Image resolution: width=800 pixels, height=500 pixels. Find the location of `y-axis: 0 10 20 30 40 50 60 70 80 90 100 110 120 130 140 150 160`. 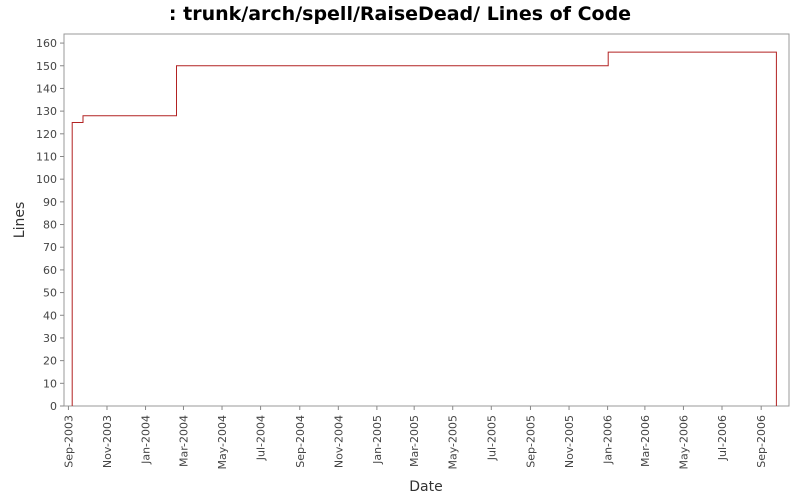

y-axis: 0 10 20 30 40 50 60 70 80 90 100 110 120 130 140 150 160 is located at coordinates (50, 225).